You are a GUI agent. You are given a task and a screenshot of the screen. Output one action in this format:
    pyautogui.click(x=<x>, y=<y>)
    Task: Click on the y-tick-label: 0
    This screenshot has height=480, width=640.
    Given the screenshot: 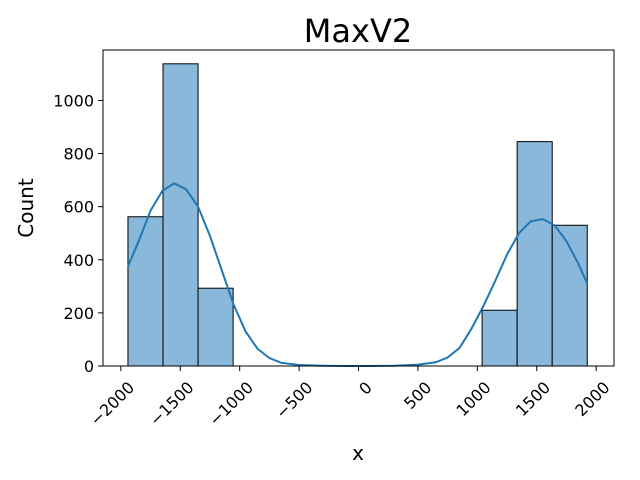 What is the action you would take?
    pyautogui.click(x=89, y=366)
    